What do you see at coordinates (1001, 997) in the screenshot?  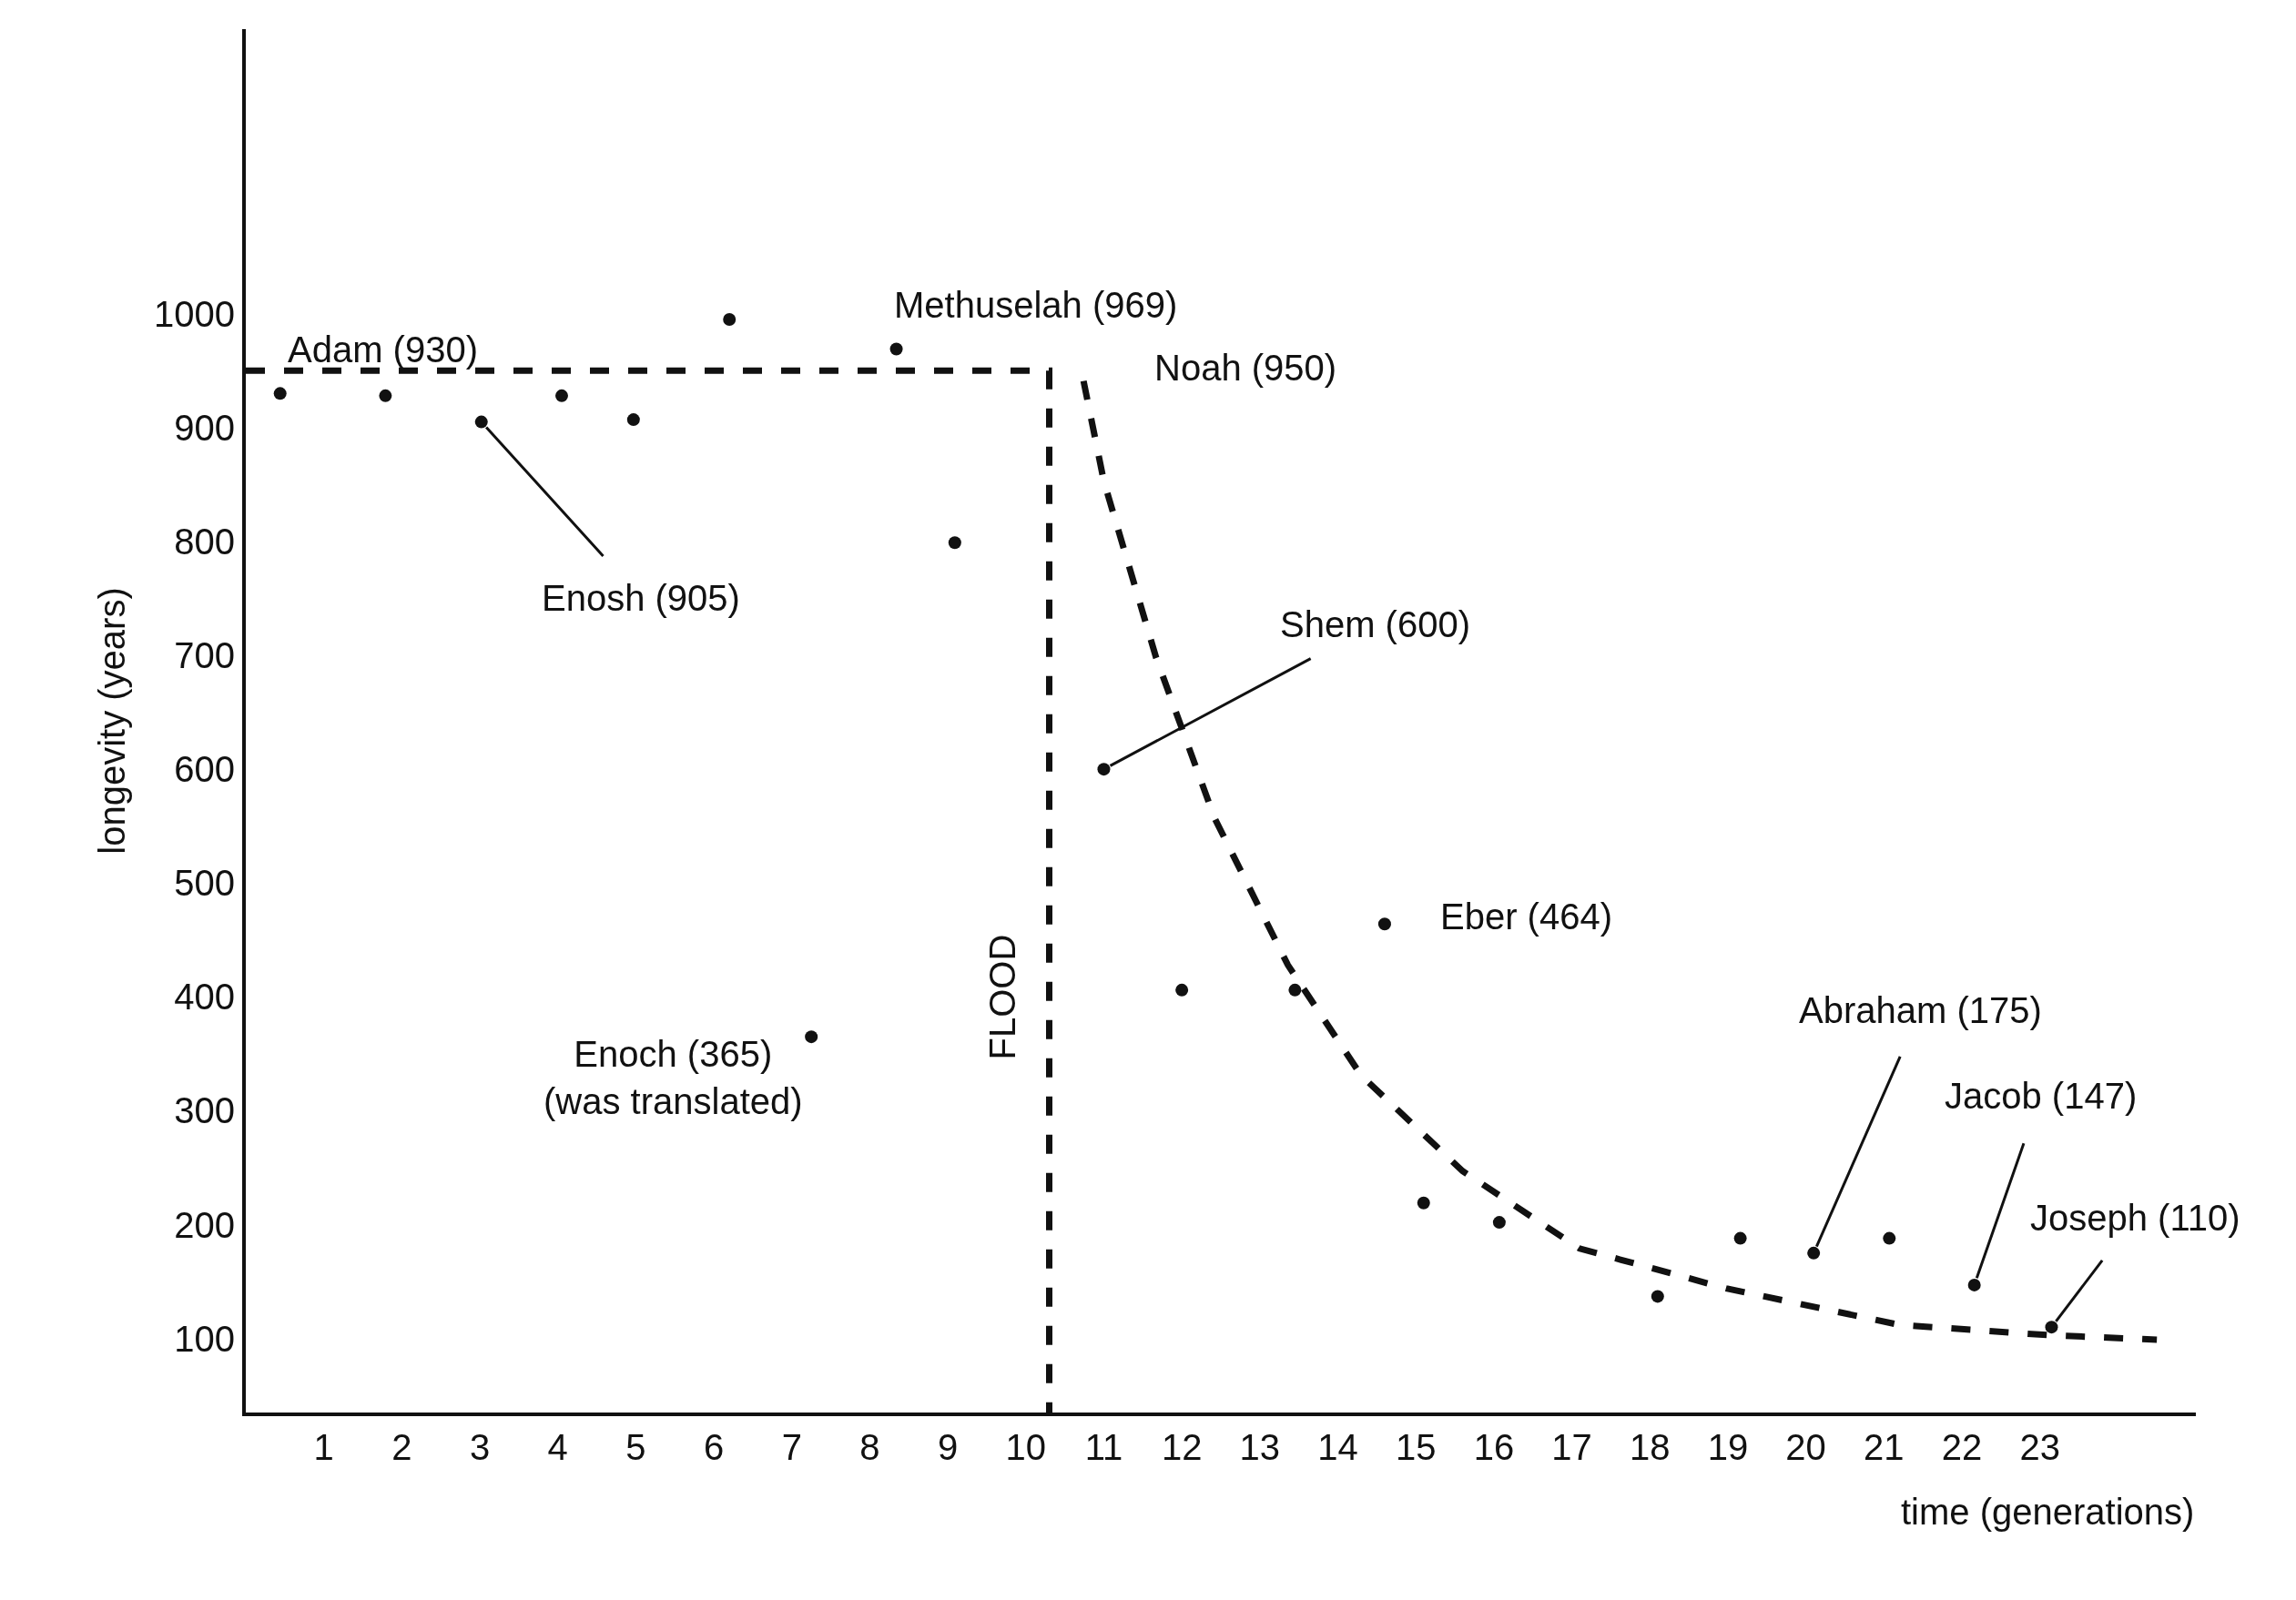 I see `annotation: FLOOD` at bounding box center [1001, 997].